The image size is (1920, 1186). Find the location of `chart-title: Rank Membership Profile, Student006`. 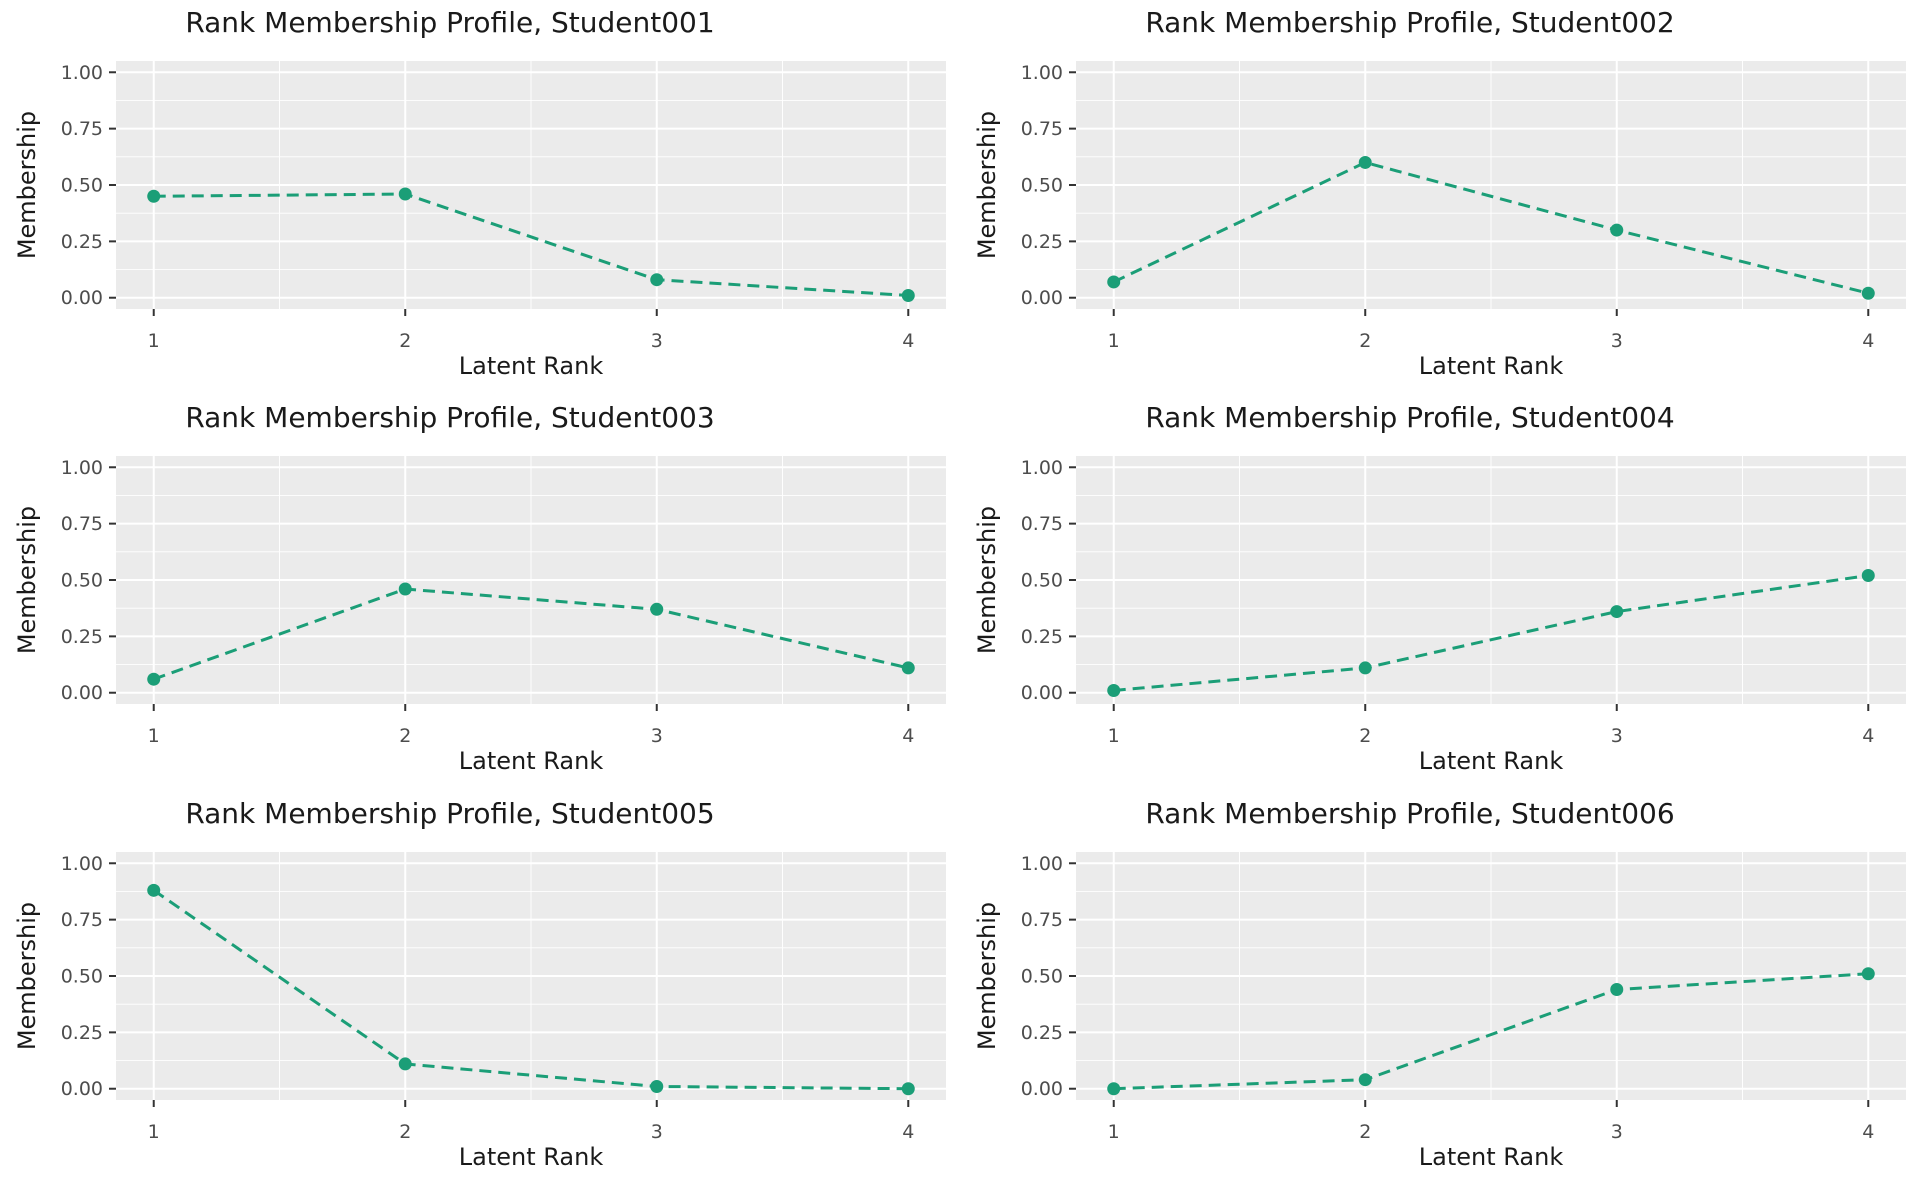

chart-title: Rank Membership Profile, Student006 is located at coordinates (1410, 813).